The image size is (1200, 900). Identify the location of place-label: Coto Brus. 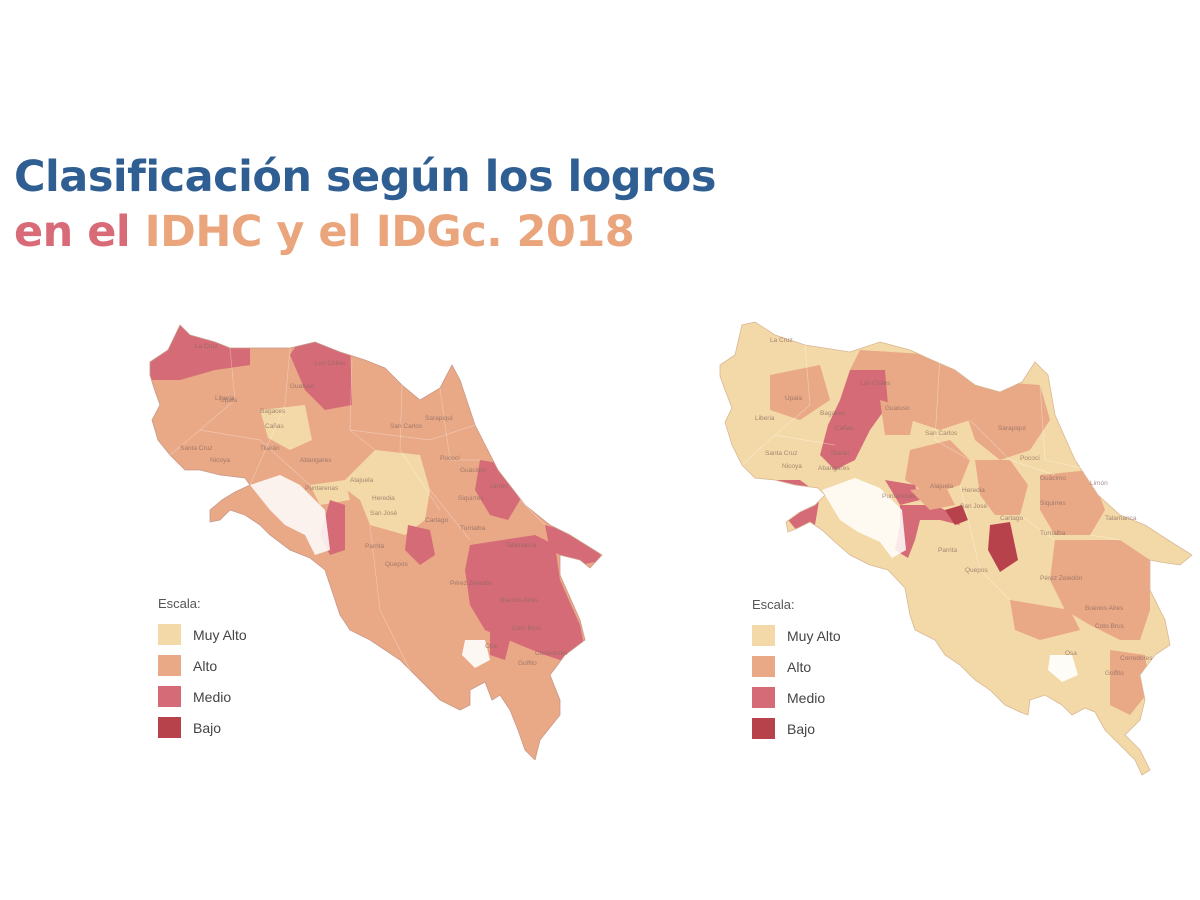
(527, 628).